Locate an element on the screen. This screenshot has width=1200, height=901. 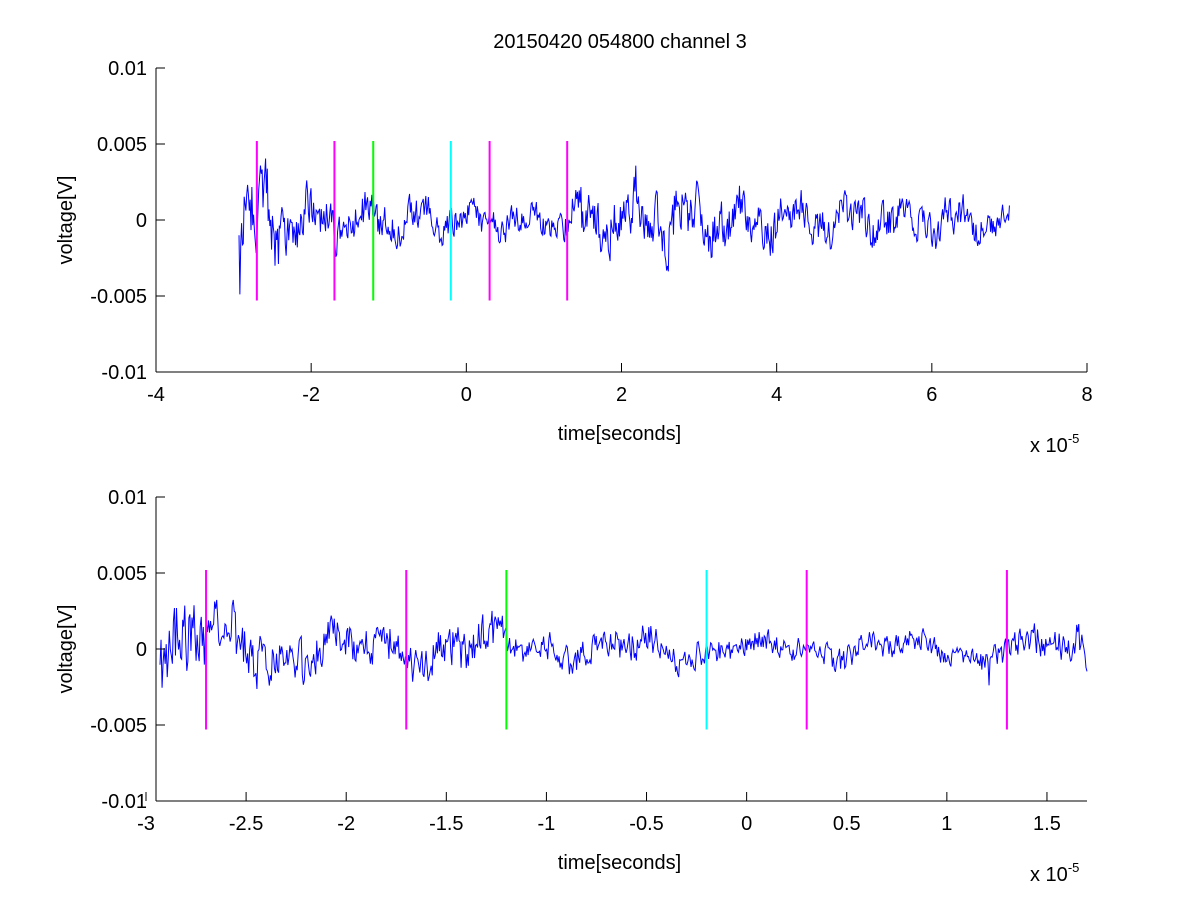
x-tick-label: -1.5 is located at coordinates (446, 824).